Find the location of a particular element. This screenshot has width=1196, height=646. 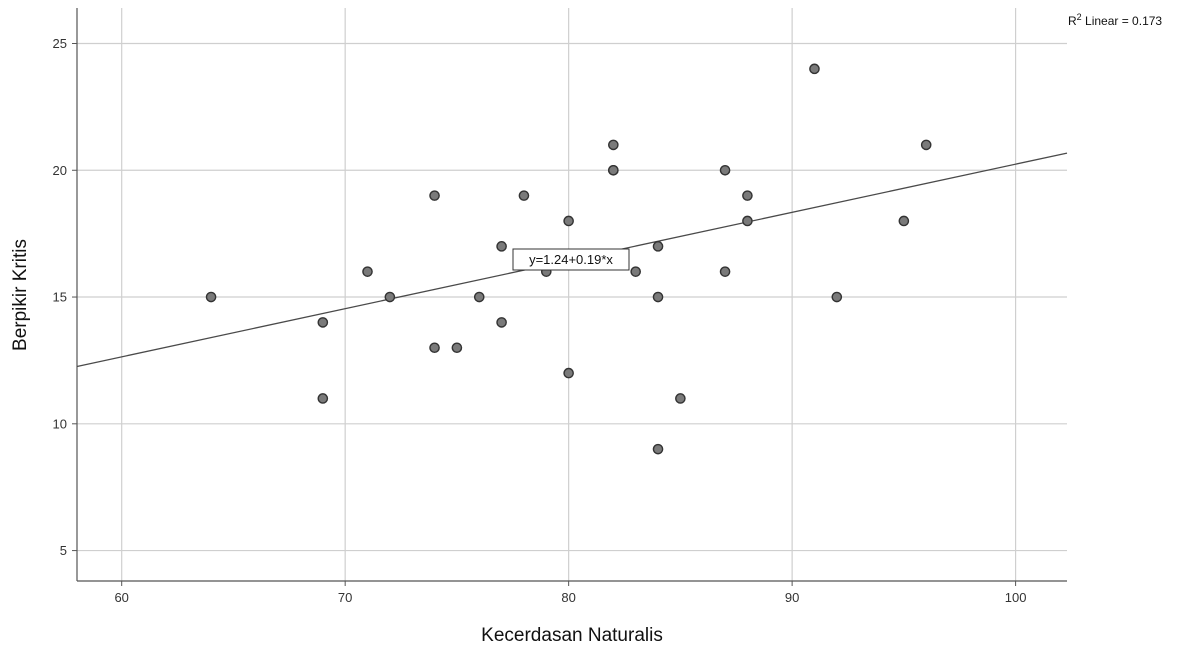

x-tick-label-80: 80 is located at coordinates (568, 597).